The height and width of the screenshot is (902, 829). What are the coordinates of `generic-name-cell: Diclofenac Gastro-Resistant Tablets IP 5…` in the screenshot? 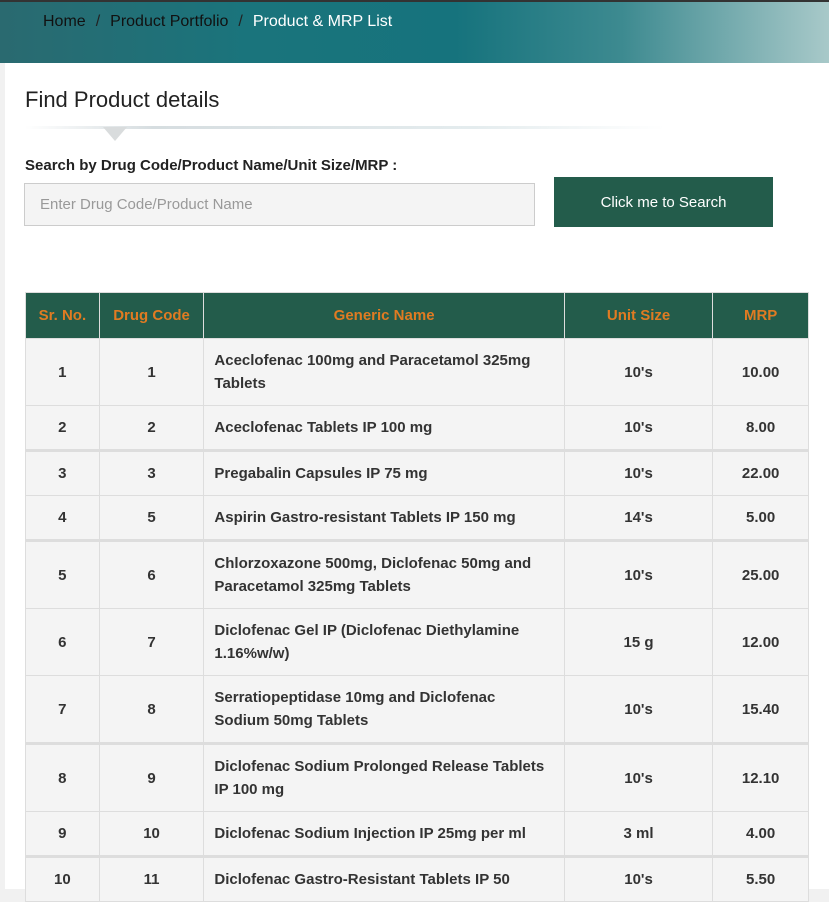 It's located at (384, 878).